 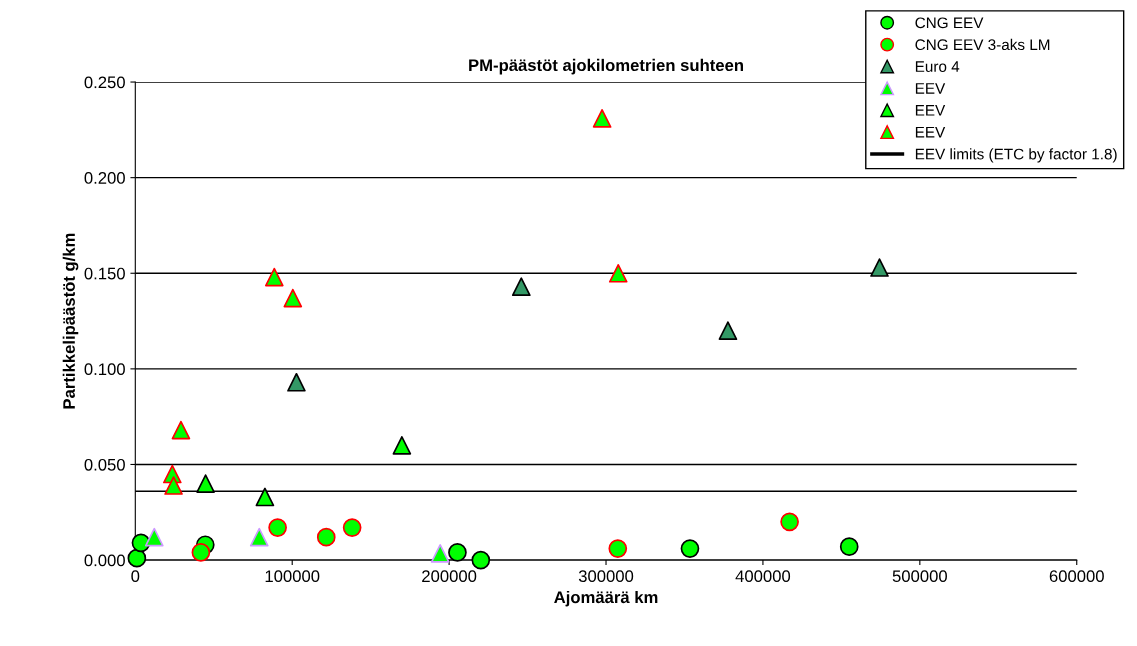 I want to click on y-tick-label: 0.100, so click(x=104, y=369).